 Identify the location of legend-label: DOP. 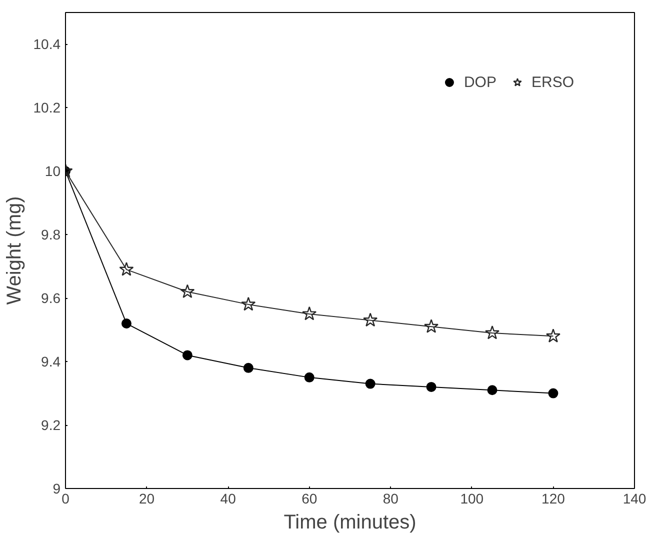
(480, 82).